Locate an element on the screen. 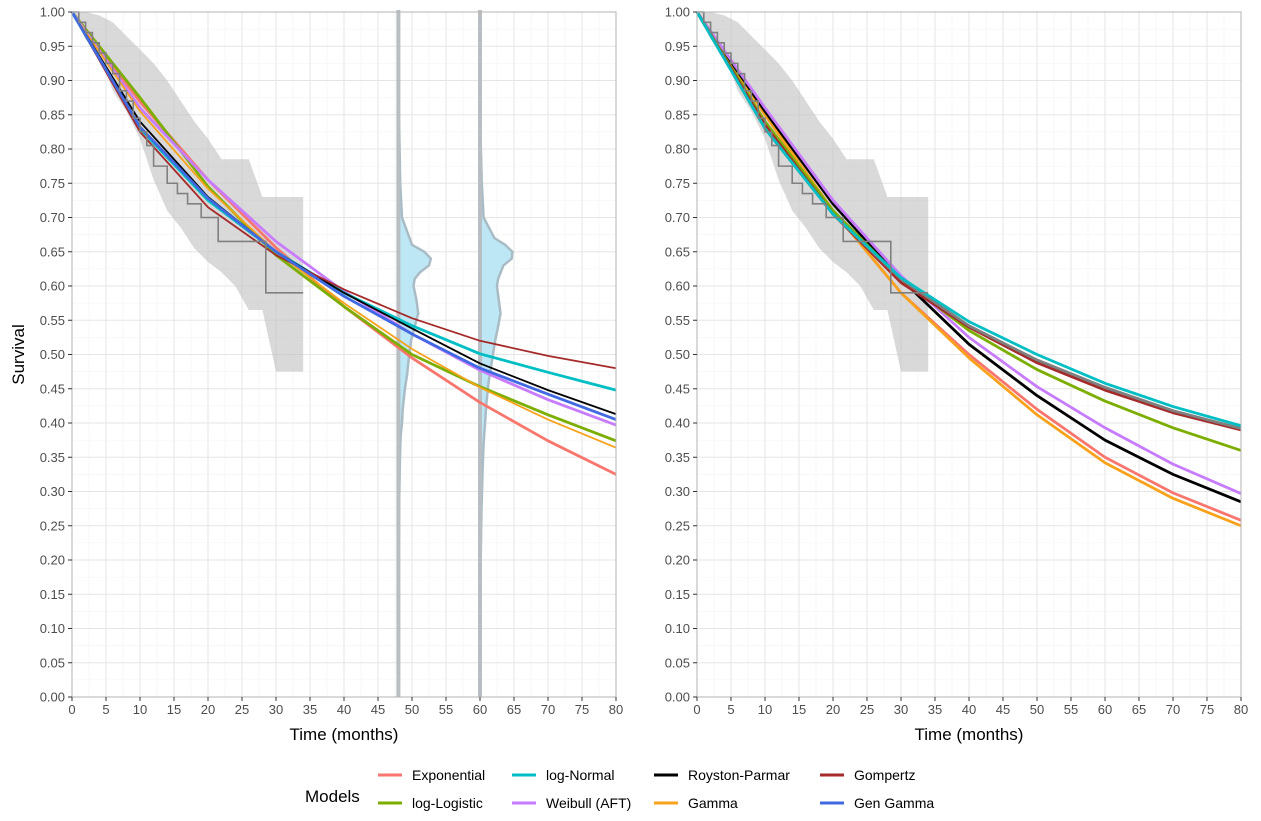  legend-label: log-Logistic is located at coordinates (447, 803).